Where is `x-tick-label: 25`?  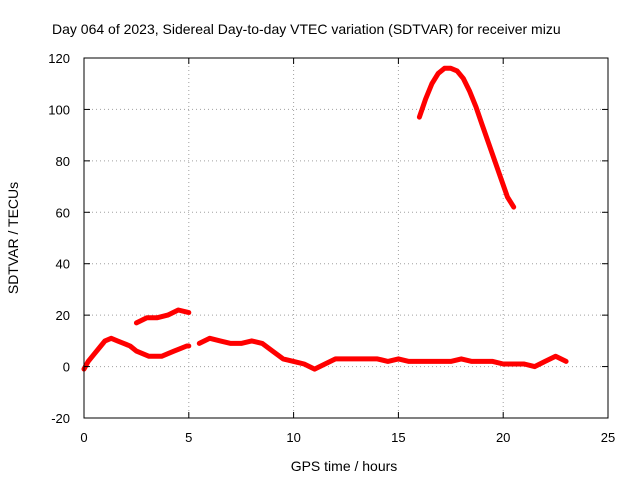 x-tick-label: 25 is located at coordinates (608, 437).